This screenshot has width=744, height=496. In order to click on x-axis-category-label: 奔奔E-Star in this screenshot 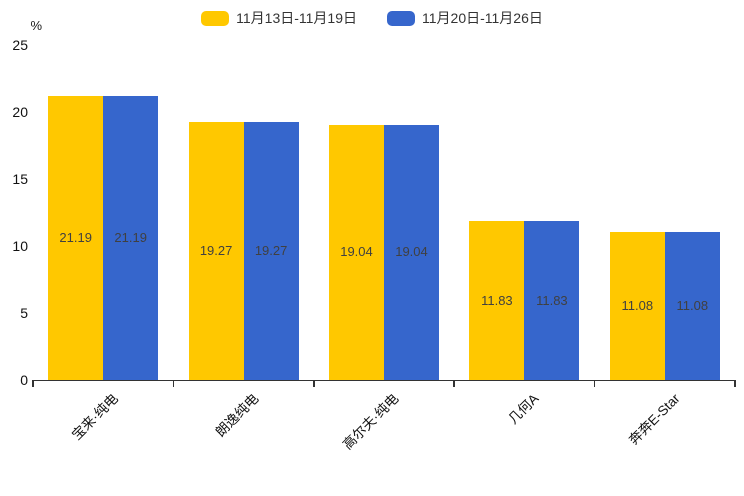, I will do `click(654, 419)`.